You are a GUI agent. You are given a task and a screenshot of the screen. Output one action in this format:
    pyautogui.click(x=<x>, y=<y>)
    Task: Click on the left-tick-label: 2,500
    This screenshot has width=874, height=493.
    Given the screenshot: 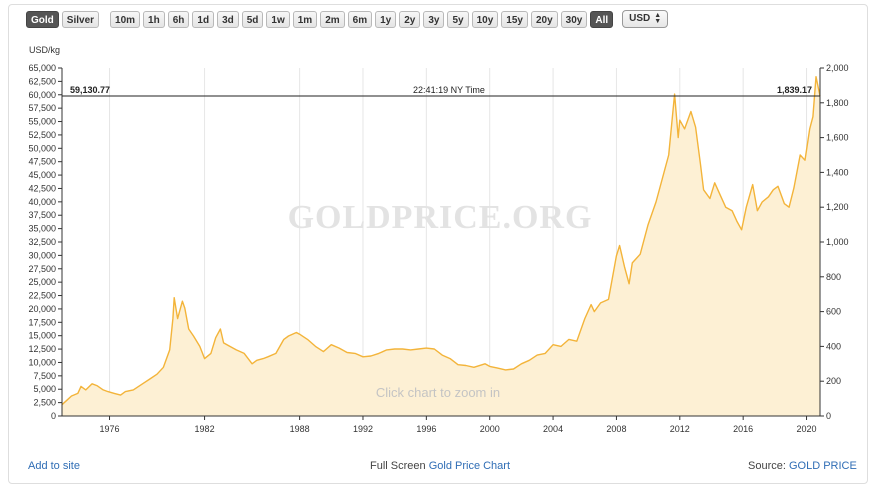 What is the action you would take?
    pyautogui.click(x=44, y=403)
    